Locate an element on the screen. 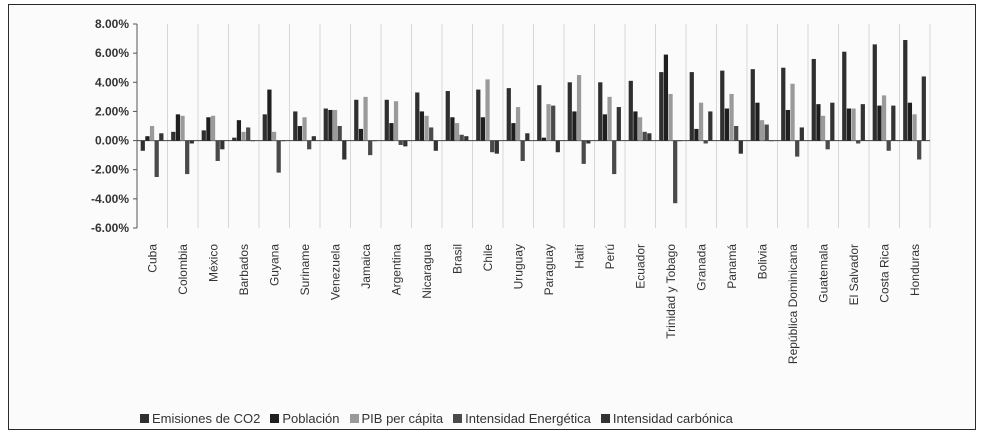 The image size is (986, 436). x-tick-label: República Dominicana is located at coordinates (793, 304).